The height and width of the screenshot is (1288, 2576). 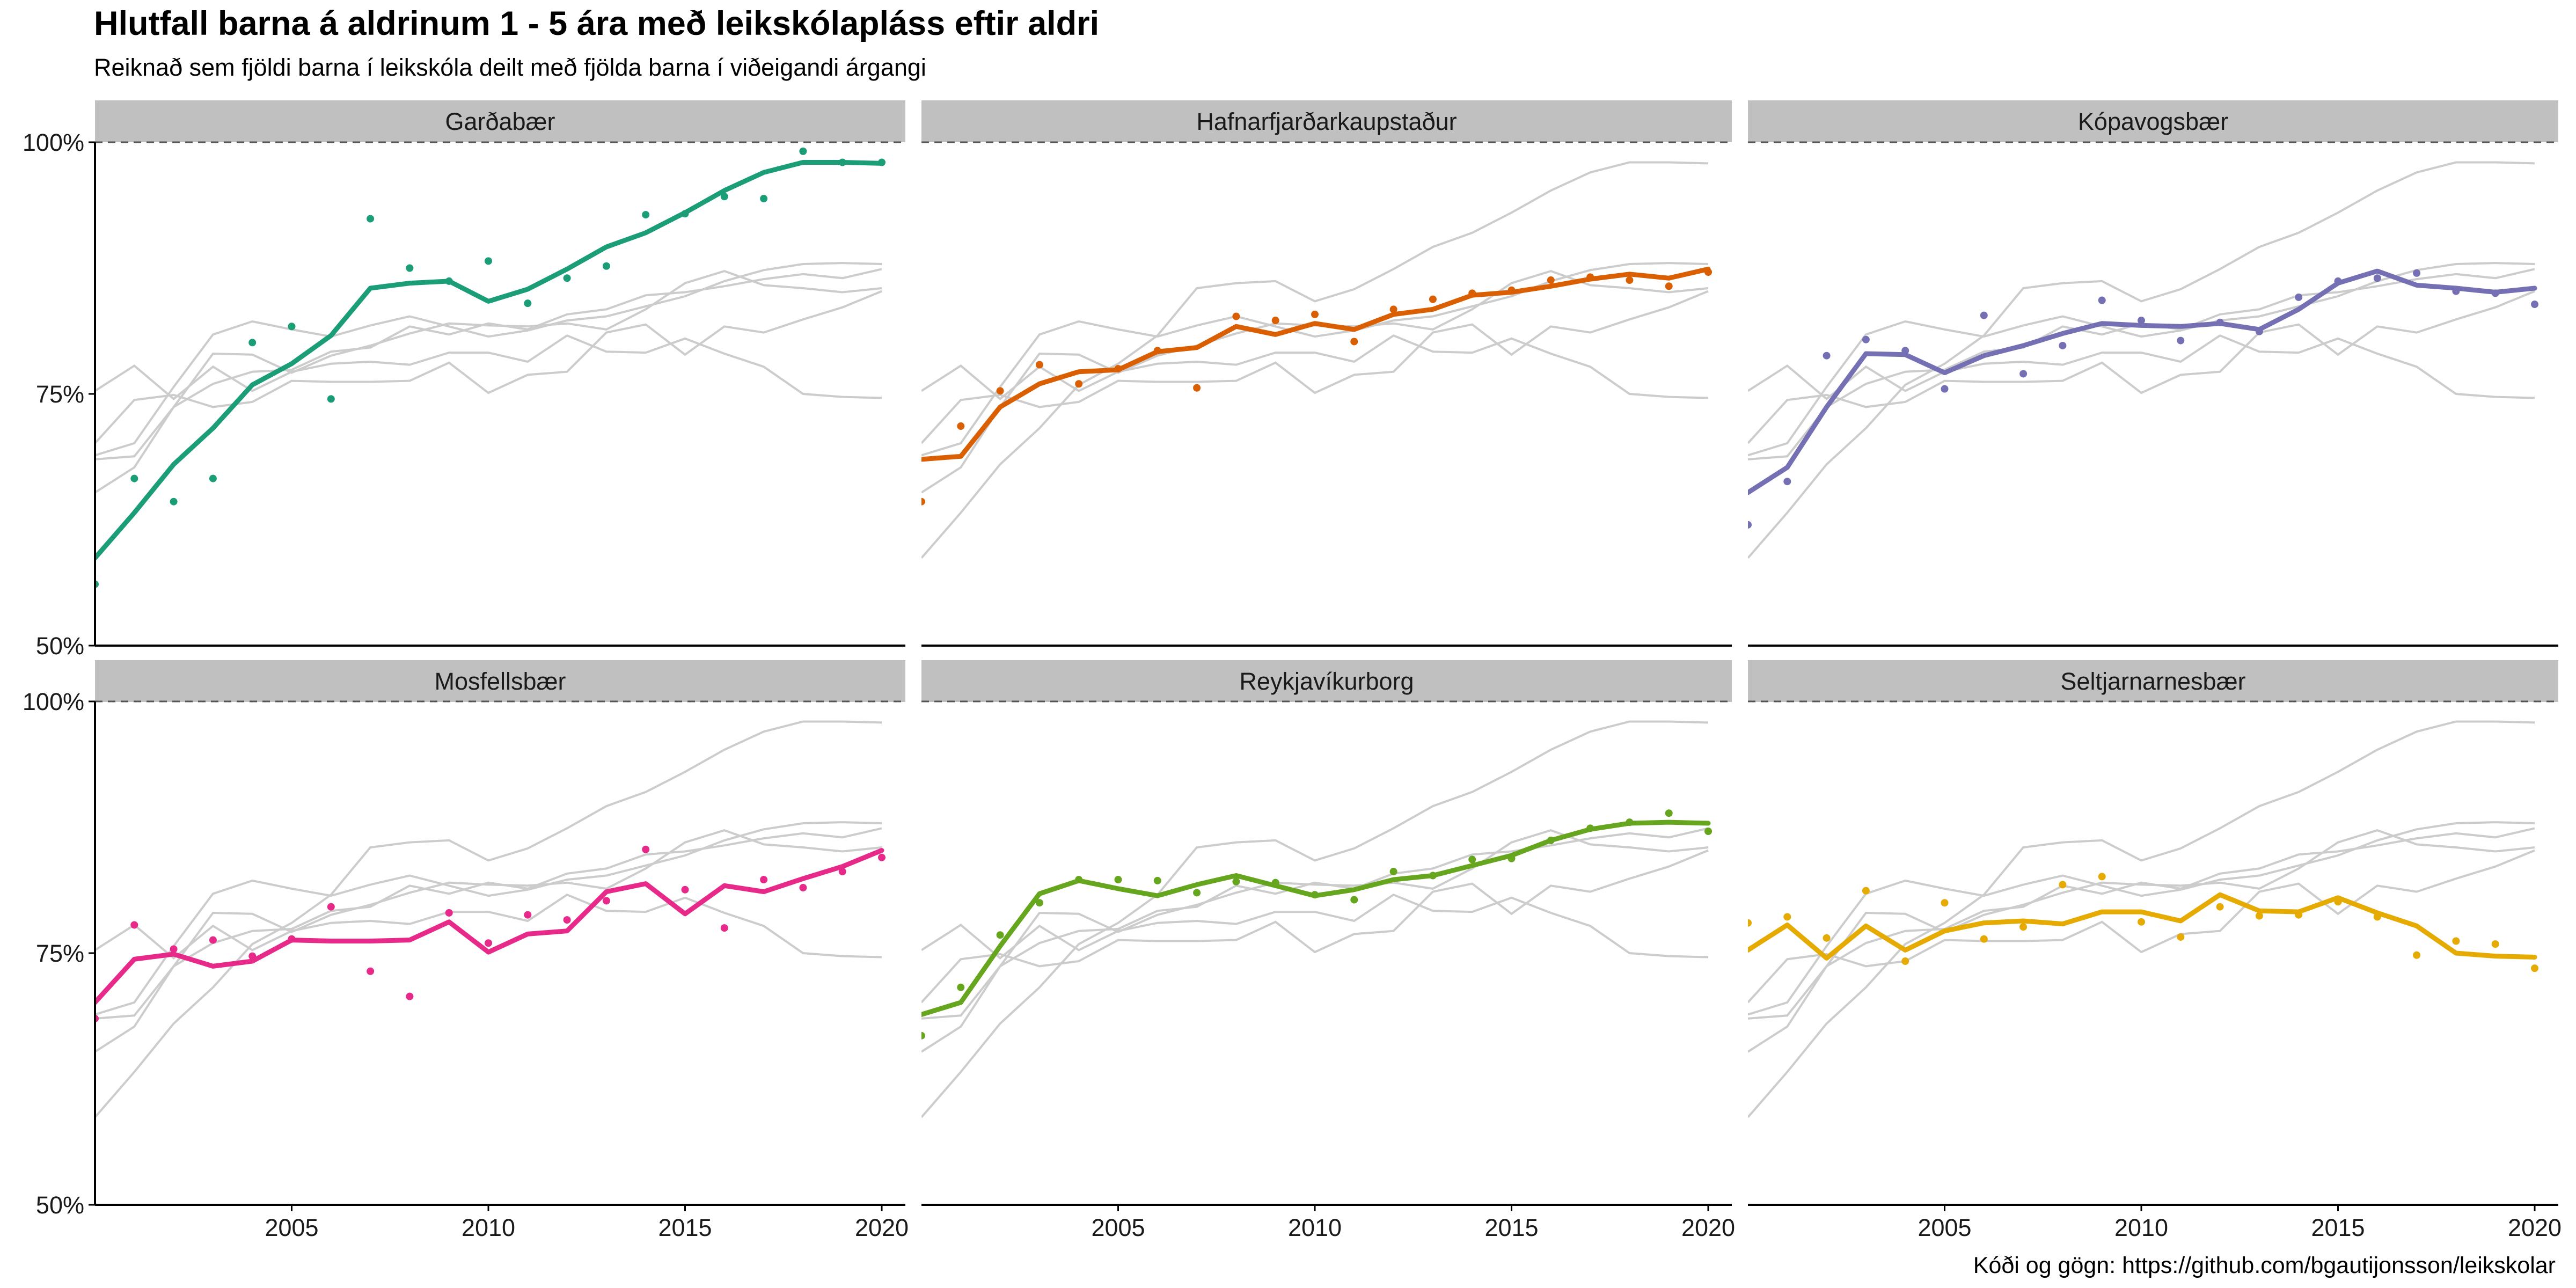 What do you see at coordinates (489, 926) in the screenshot?
I see `series-line-mosfellsbaer` at bounding box center [489, 926].